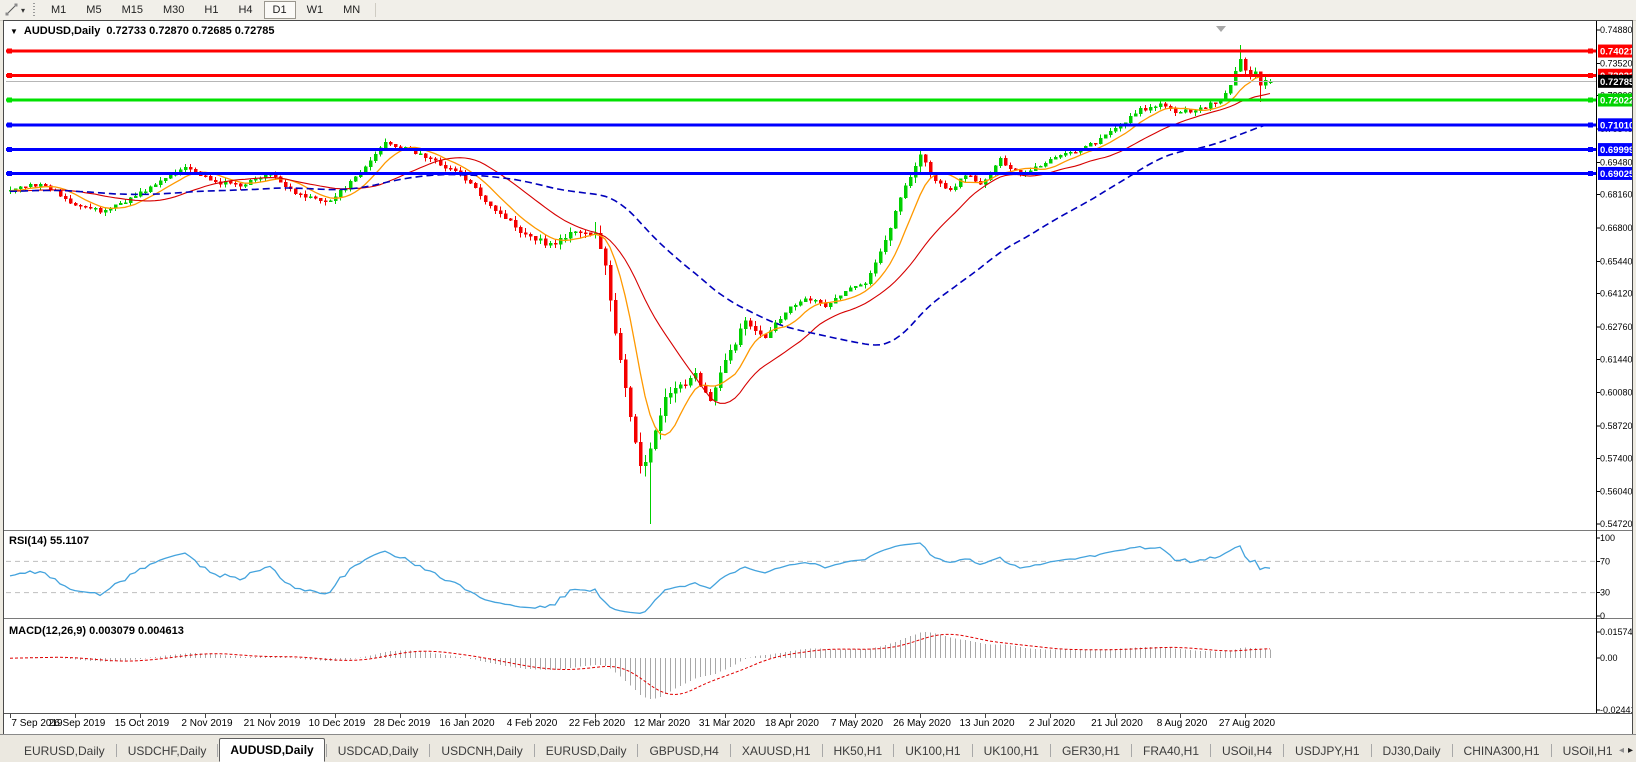 The height and width of the screenshot is (762, 1636). What do you see at coordinates (1327, 751) in the screenshot?
I see `chart-tab: USDJPY,H1` at bounding box center [1327, 751].